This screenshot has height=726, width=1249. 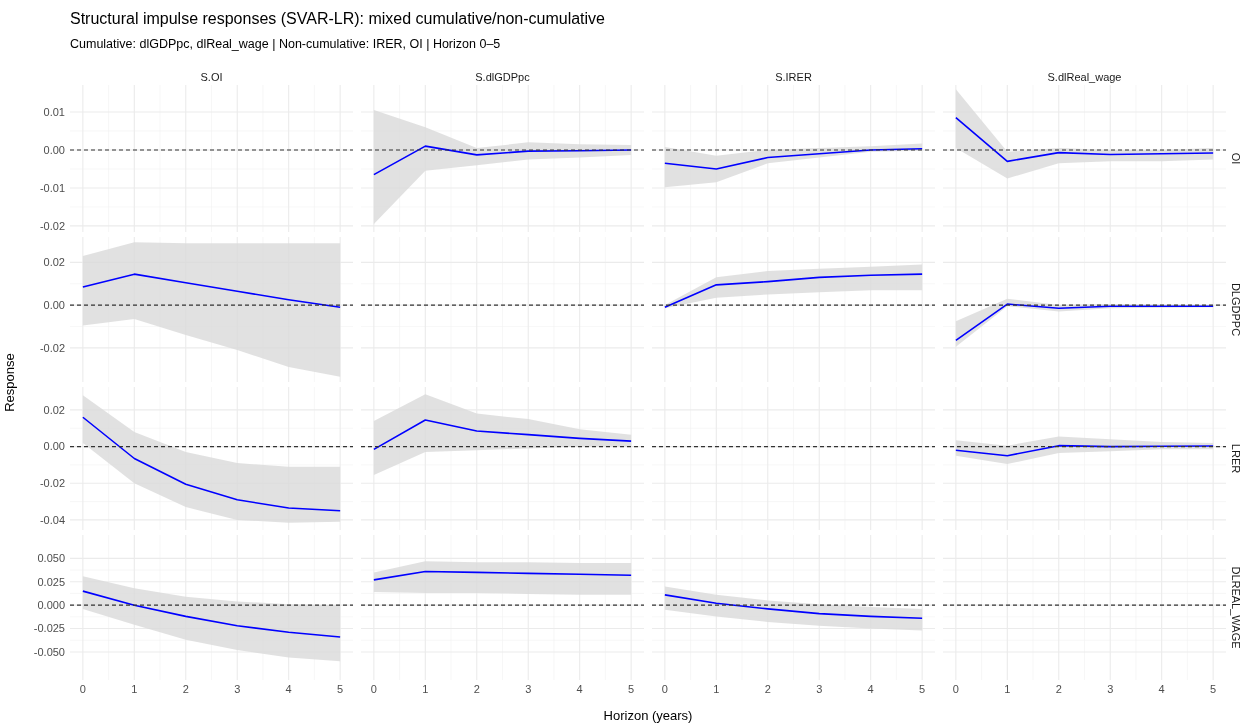 What do you see at coordinates (49, 628) in the screenshot?
I see `y-tick-label: -0.025` at bounding box center [49, 628].